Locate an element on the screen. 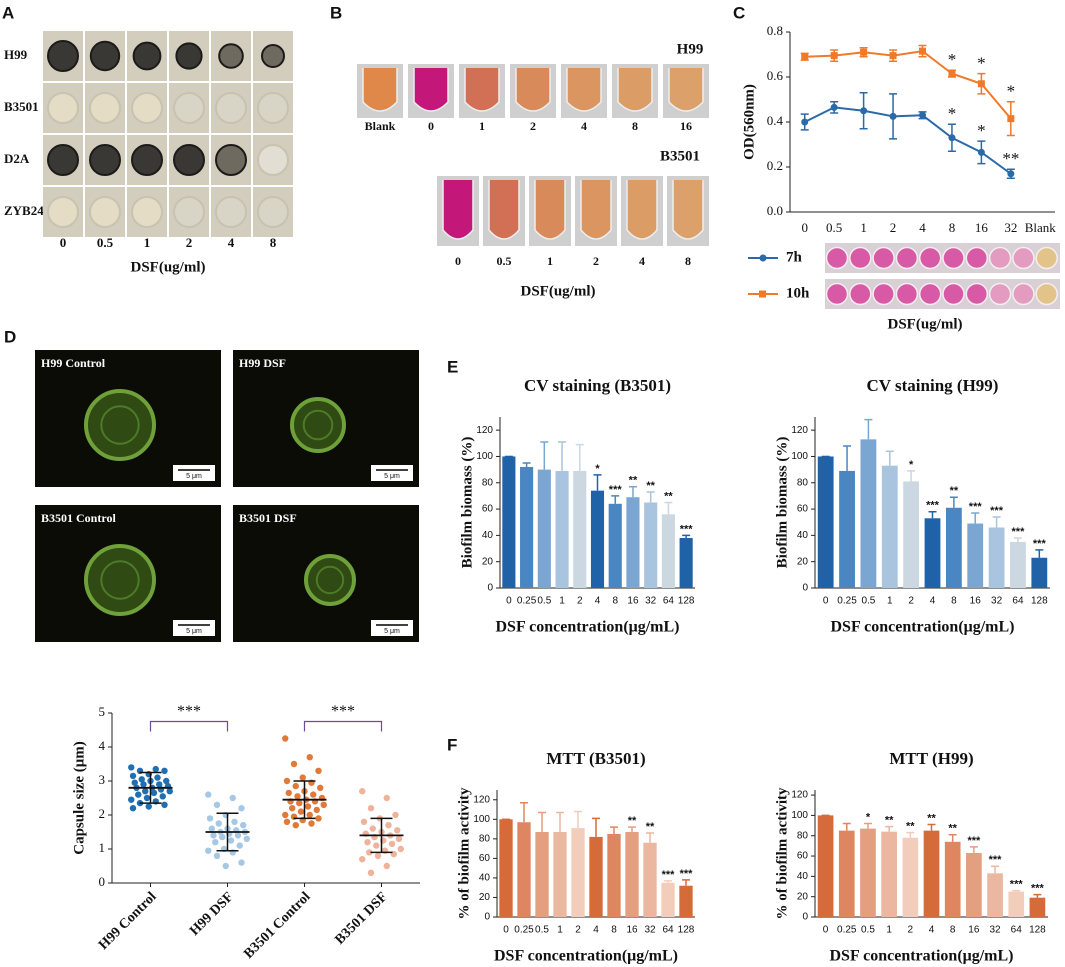 The image size is (1065, 967). panel-label: B is located at coordinates (336, 12).